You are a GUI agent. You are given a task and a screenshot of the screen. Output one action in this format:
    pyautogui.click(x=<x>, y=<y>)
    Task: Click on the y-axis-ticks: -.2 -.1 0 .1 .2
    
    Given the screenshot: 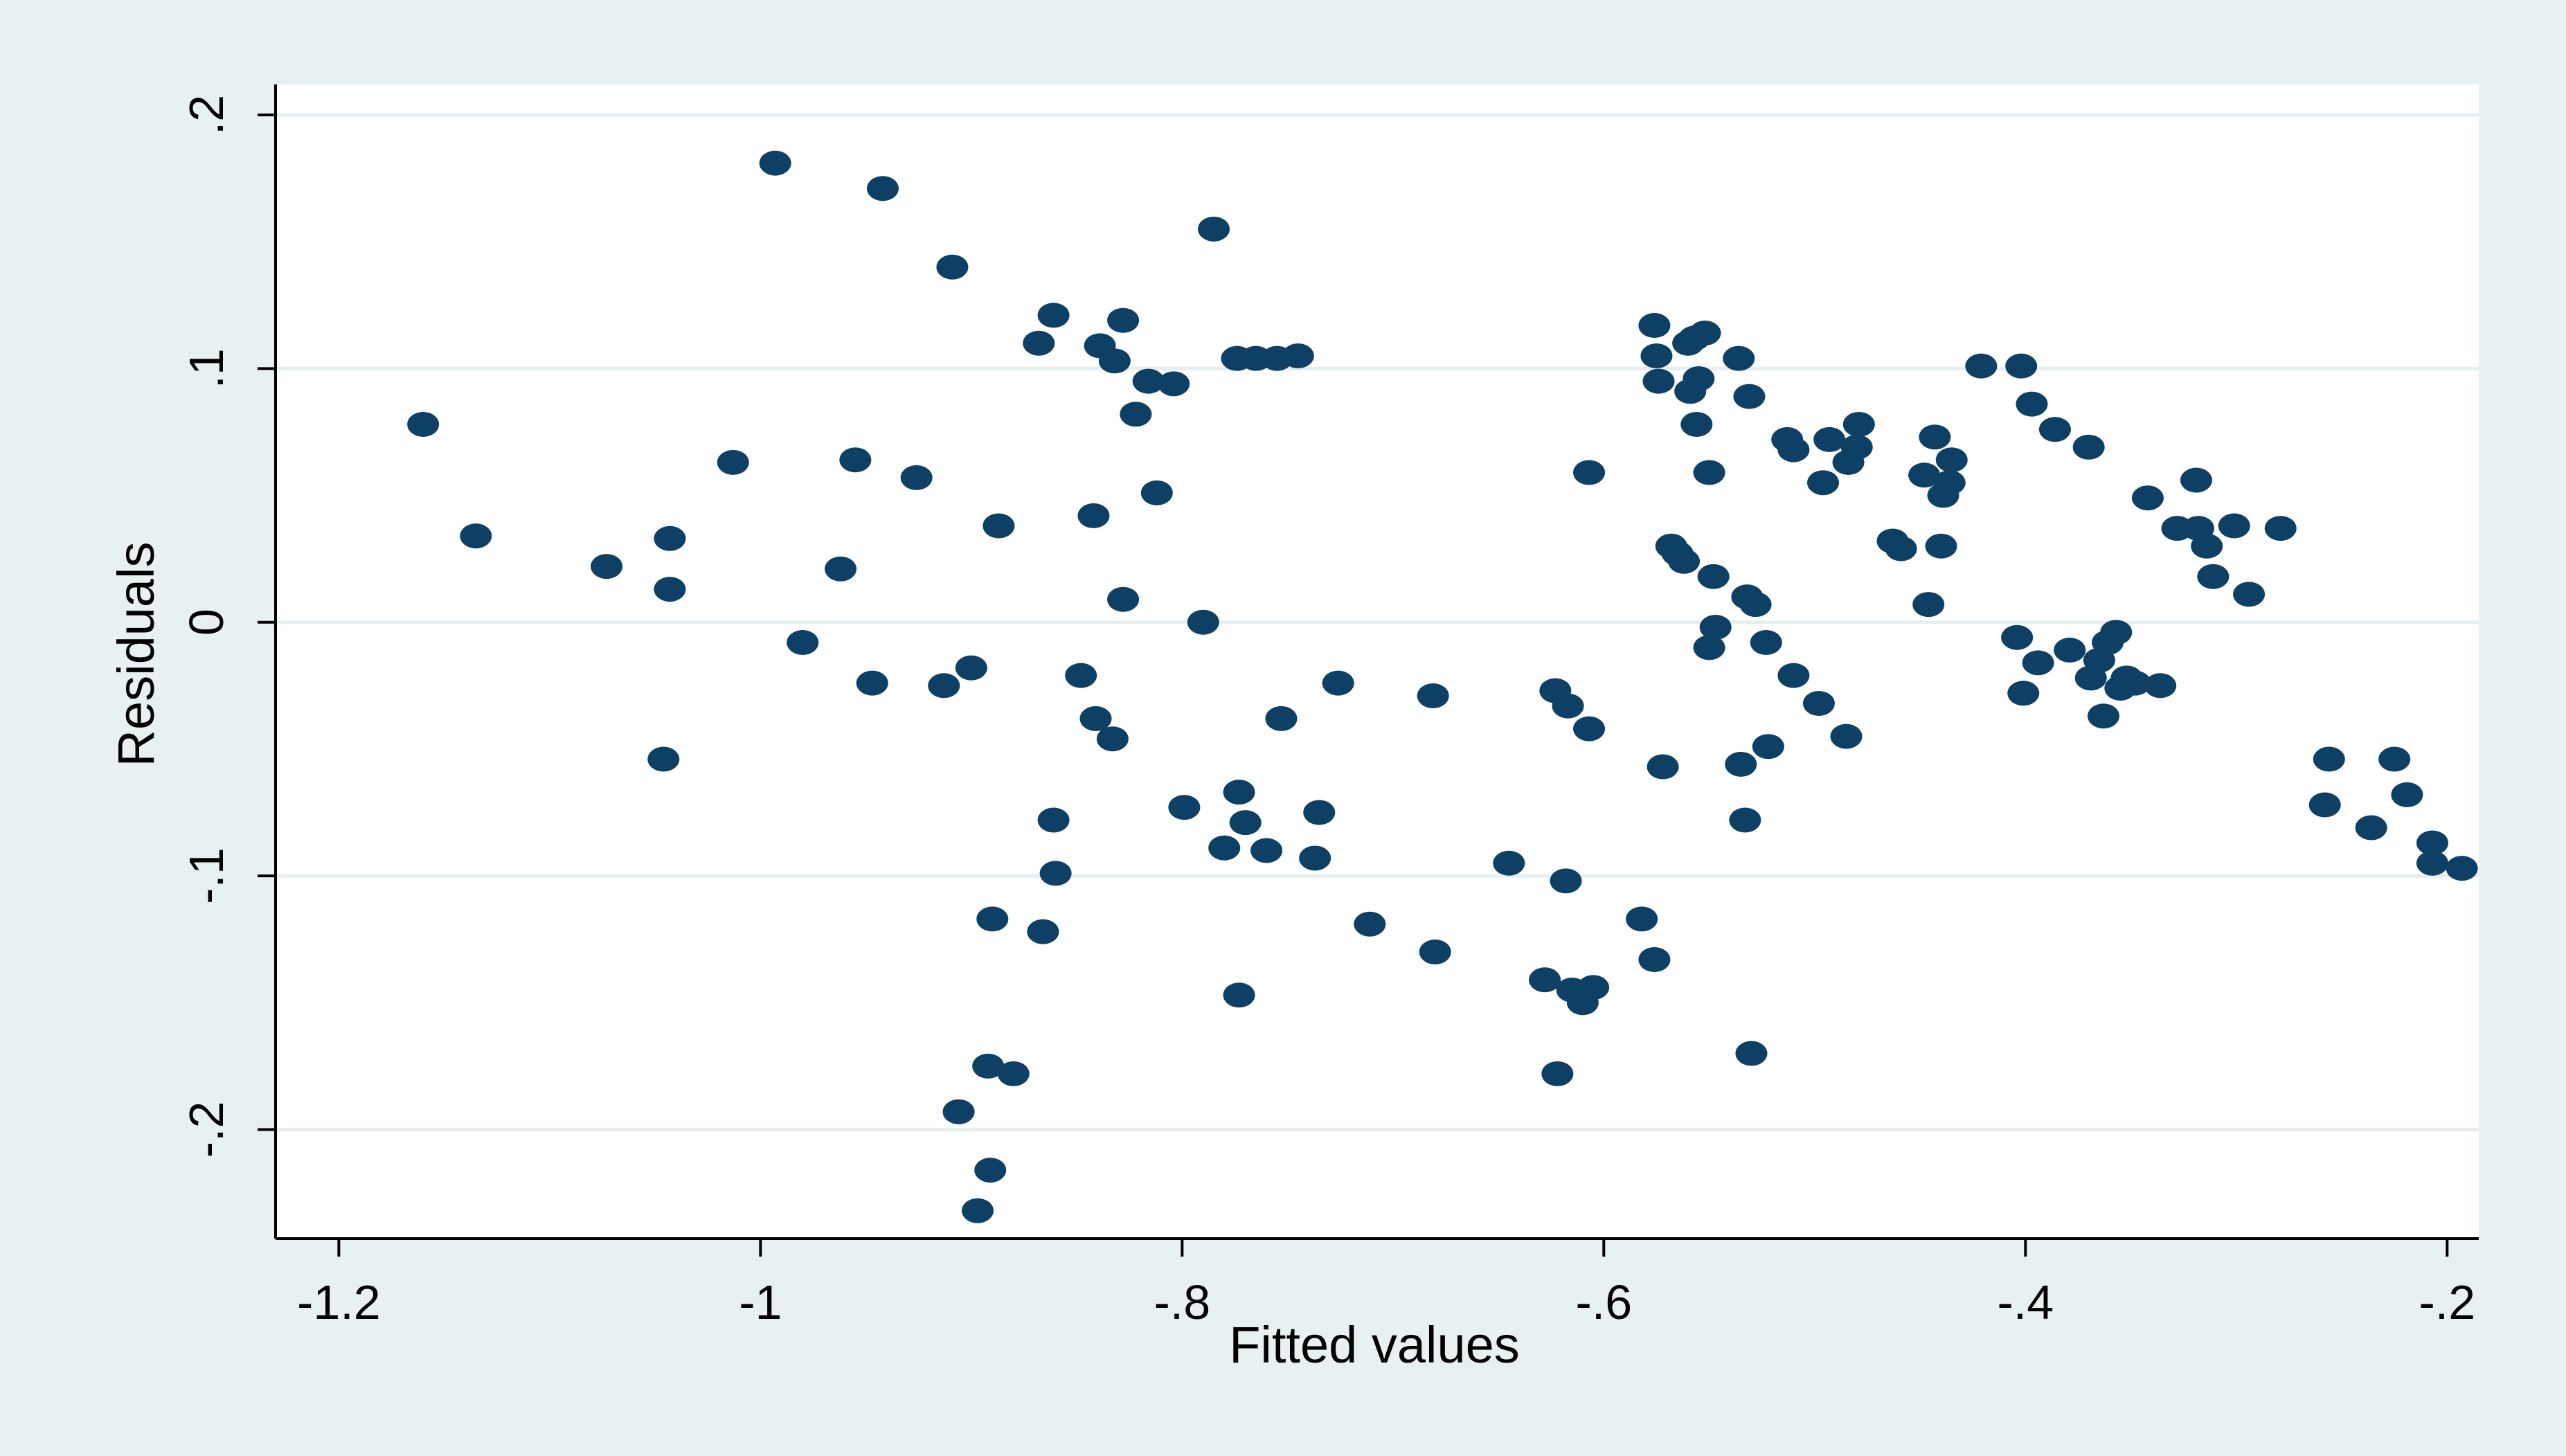 What is the action you would take?
    pyautogui.click(x=228, y=626)
    